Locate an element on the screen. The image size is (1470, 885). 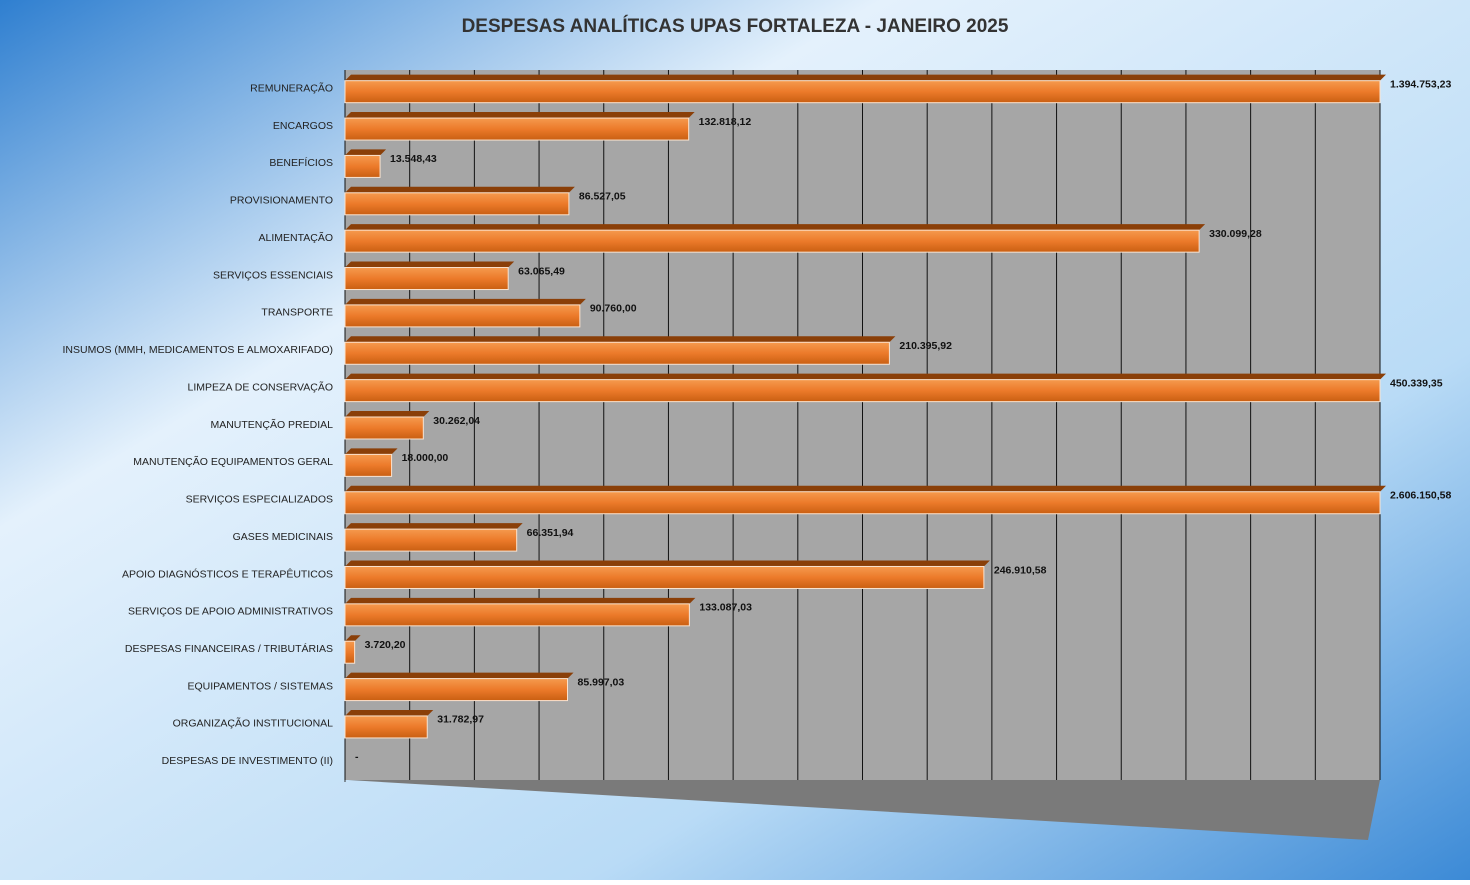
value-label: - is located at coordinates (357, 757).